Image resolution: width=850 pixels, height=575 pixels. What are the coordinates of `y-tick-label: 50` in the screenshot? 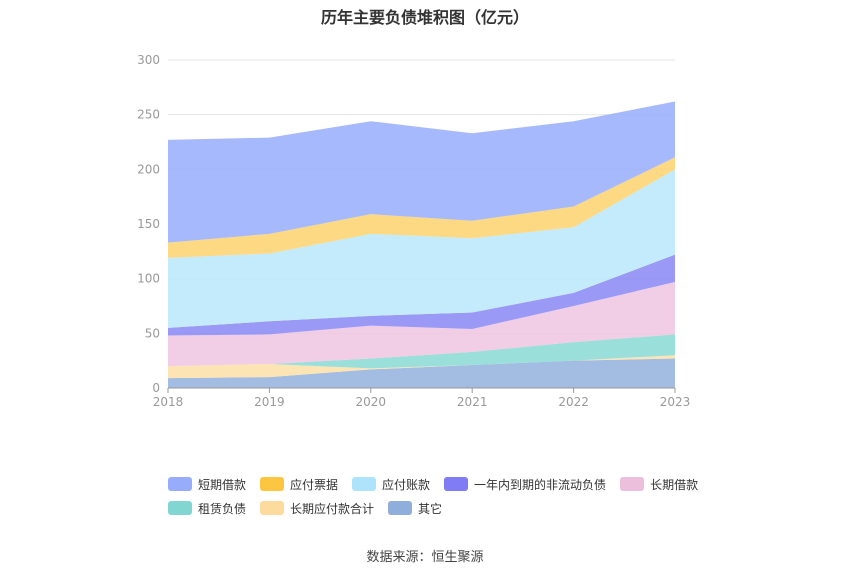 It's located at (152, 333).